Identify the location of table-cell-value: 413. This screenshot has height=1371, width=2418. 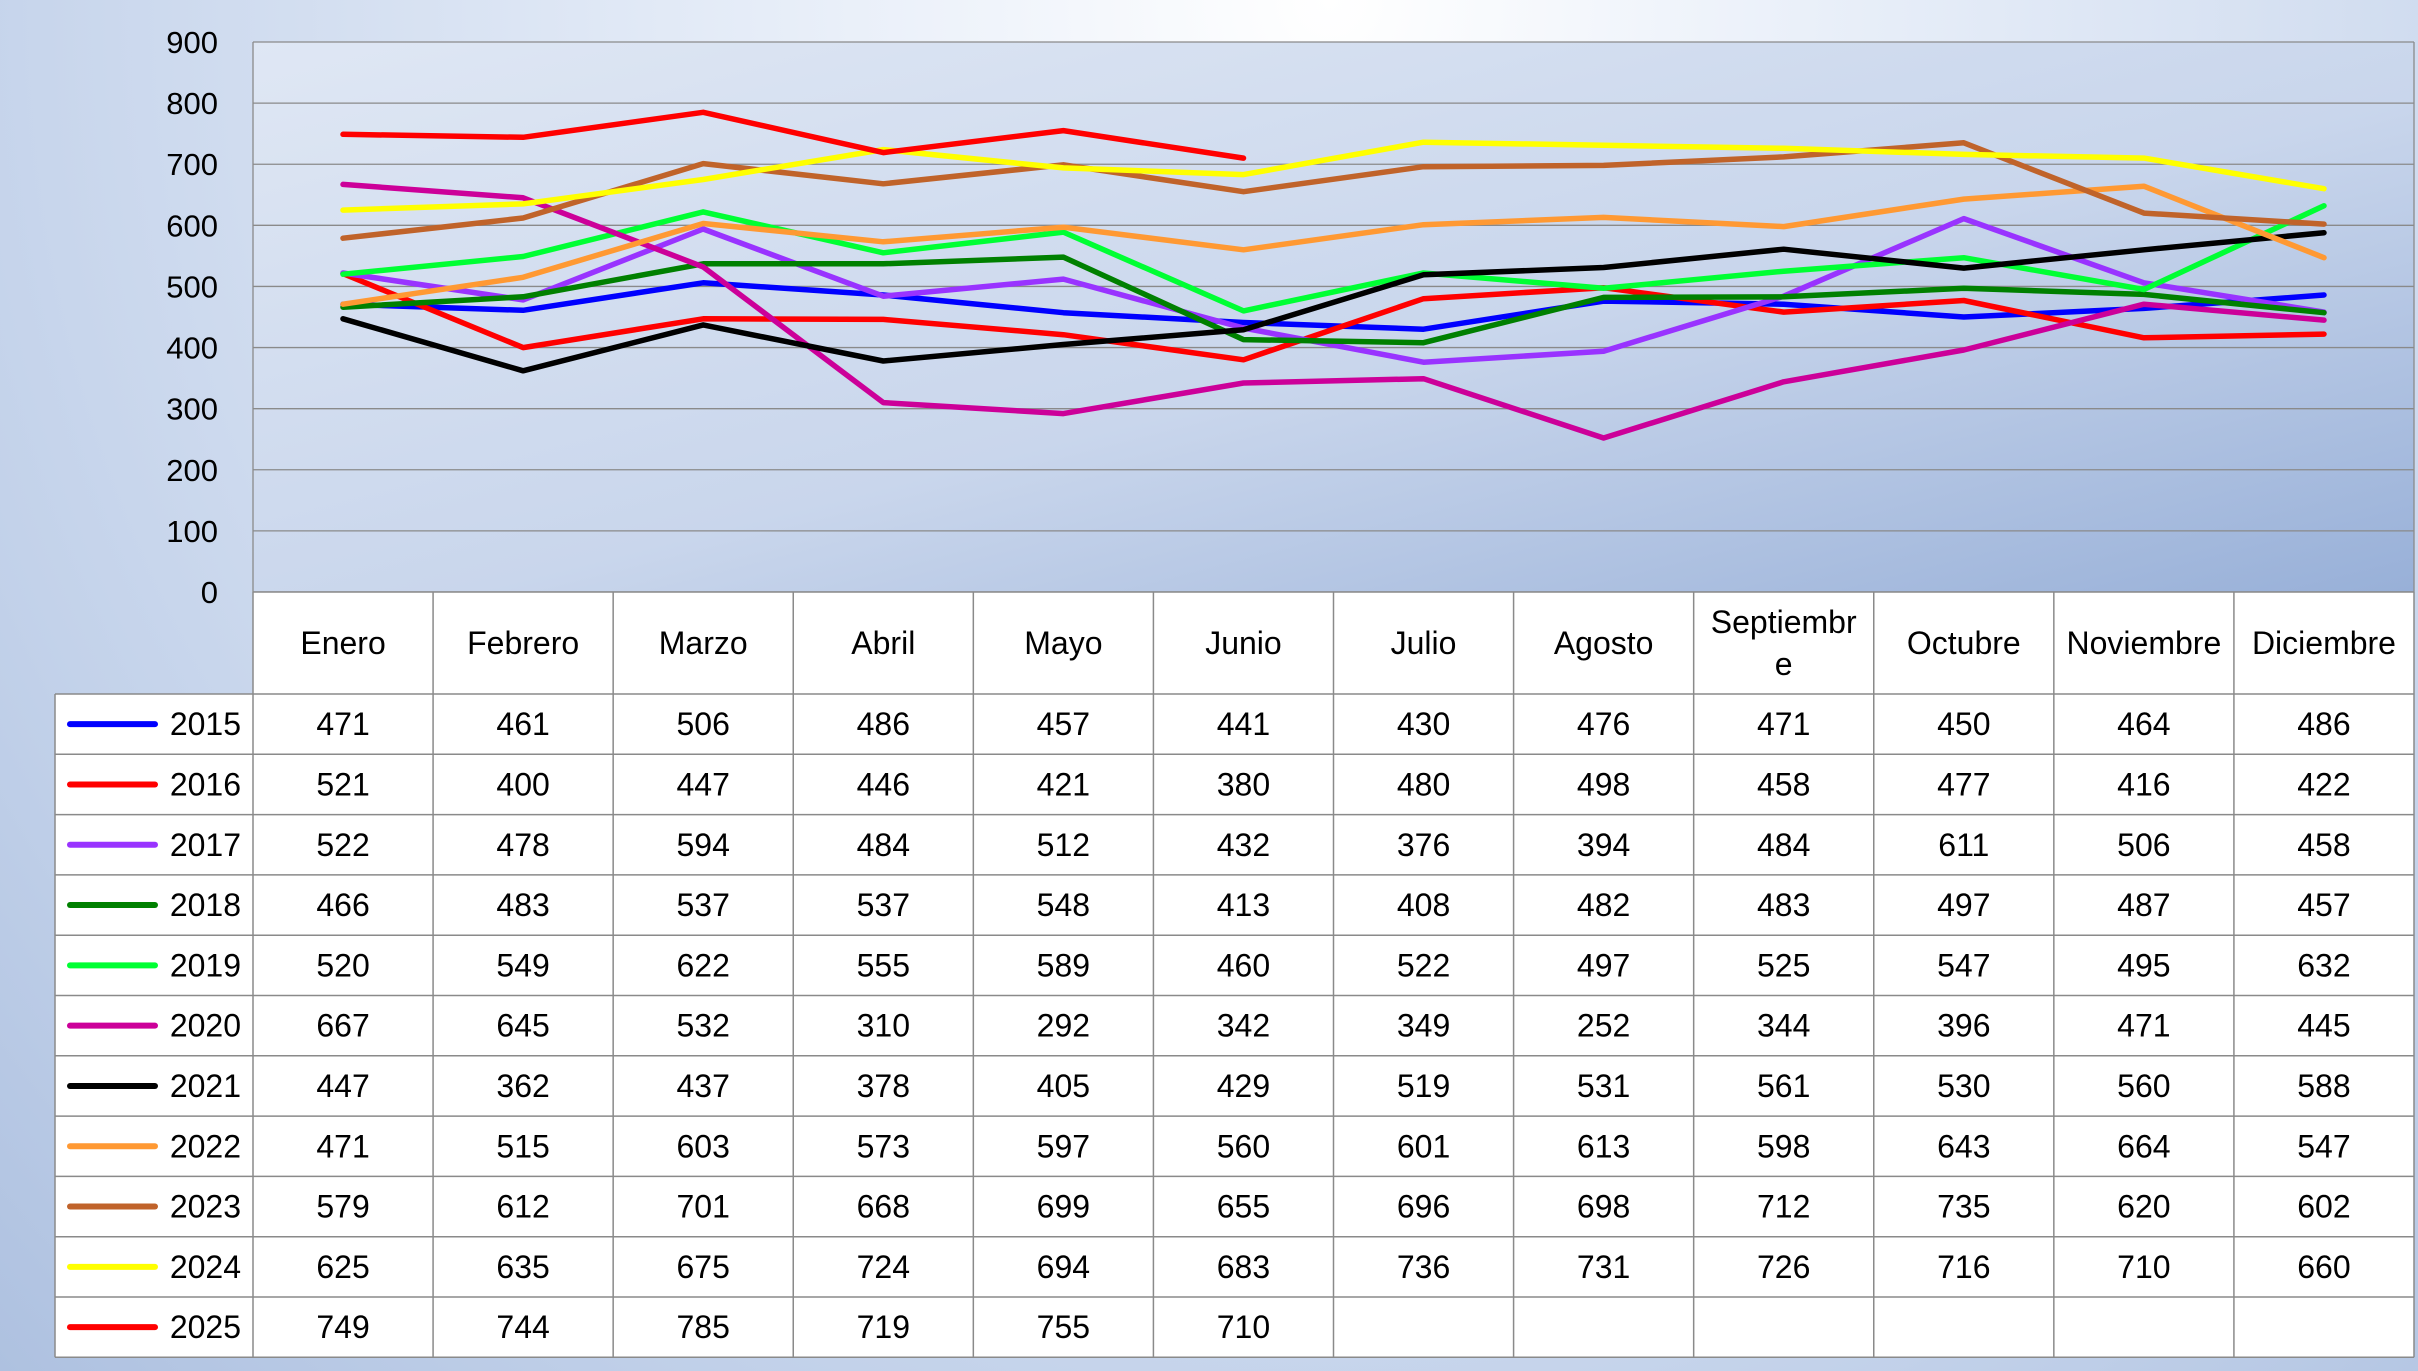
(1243, 905).